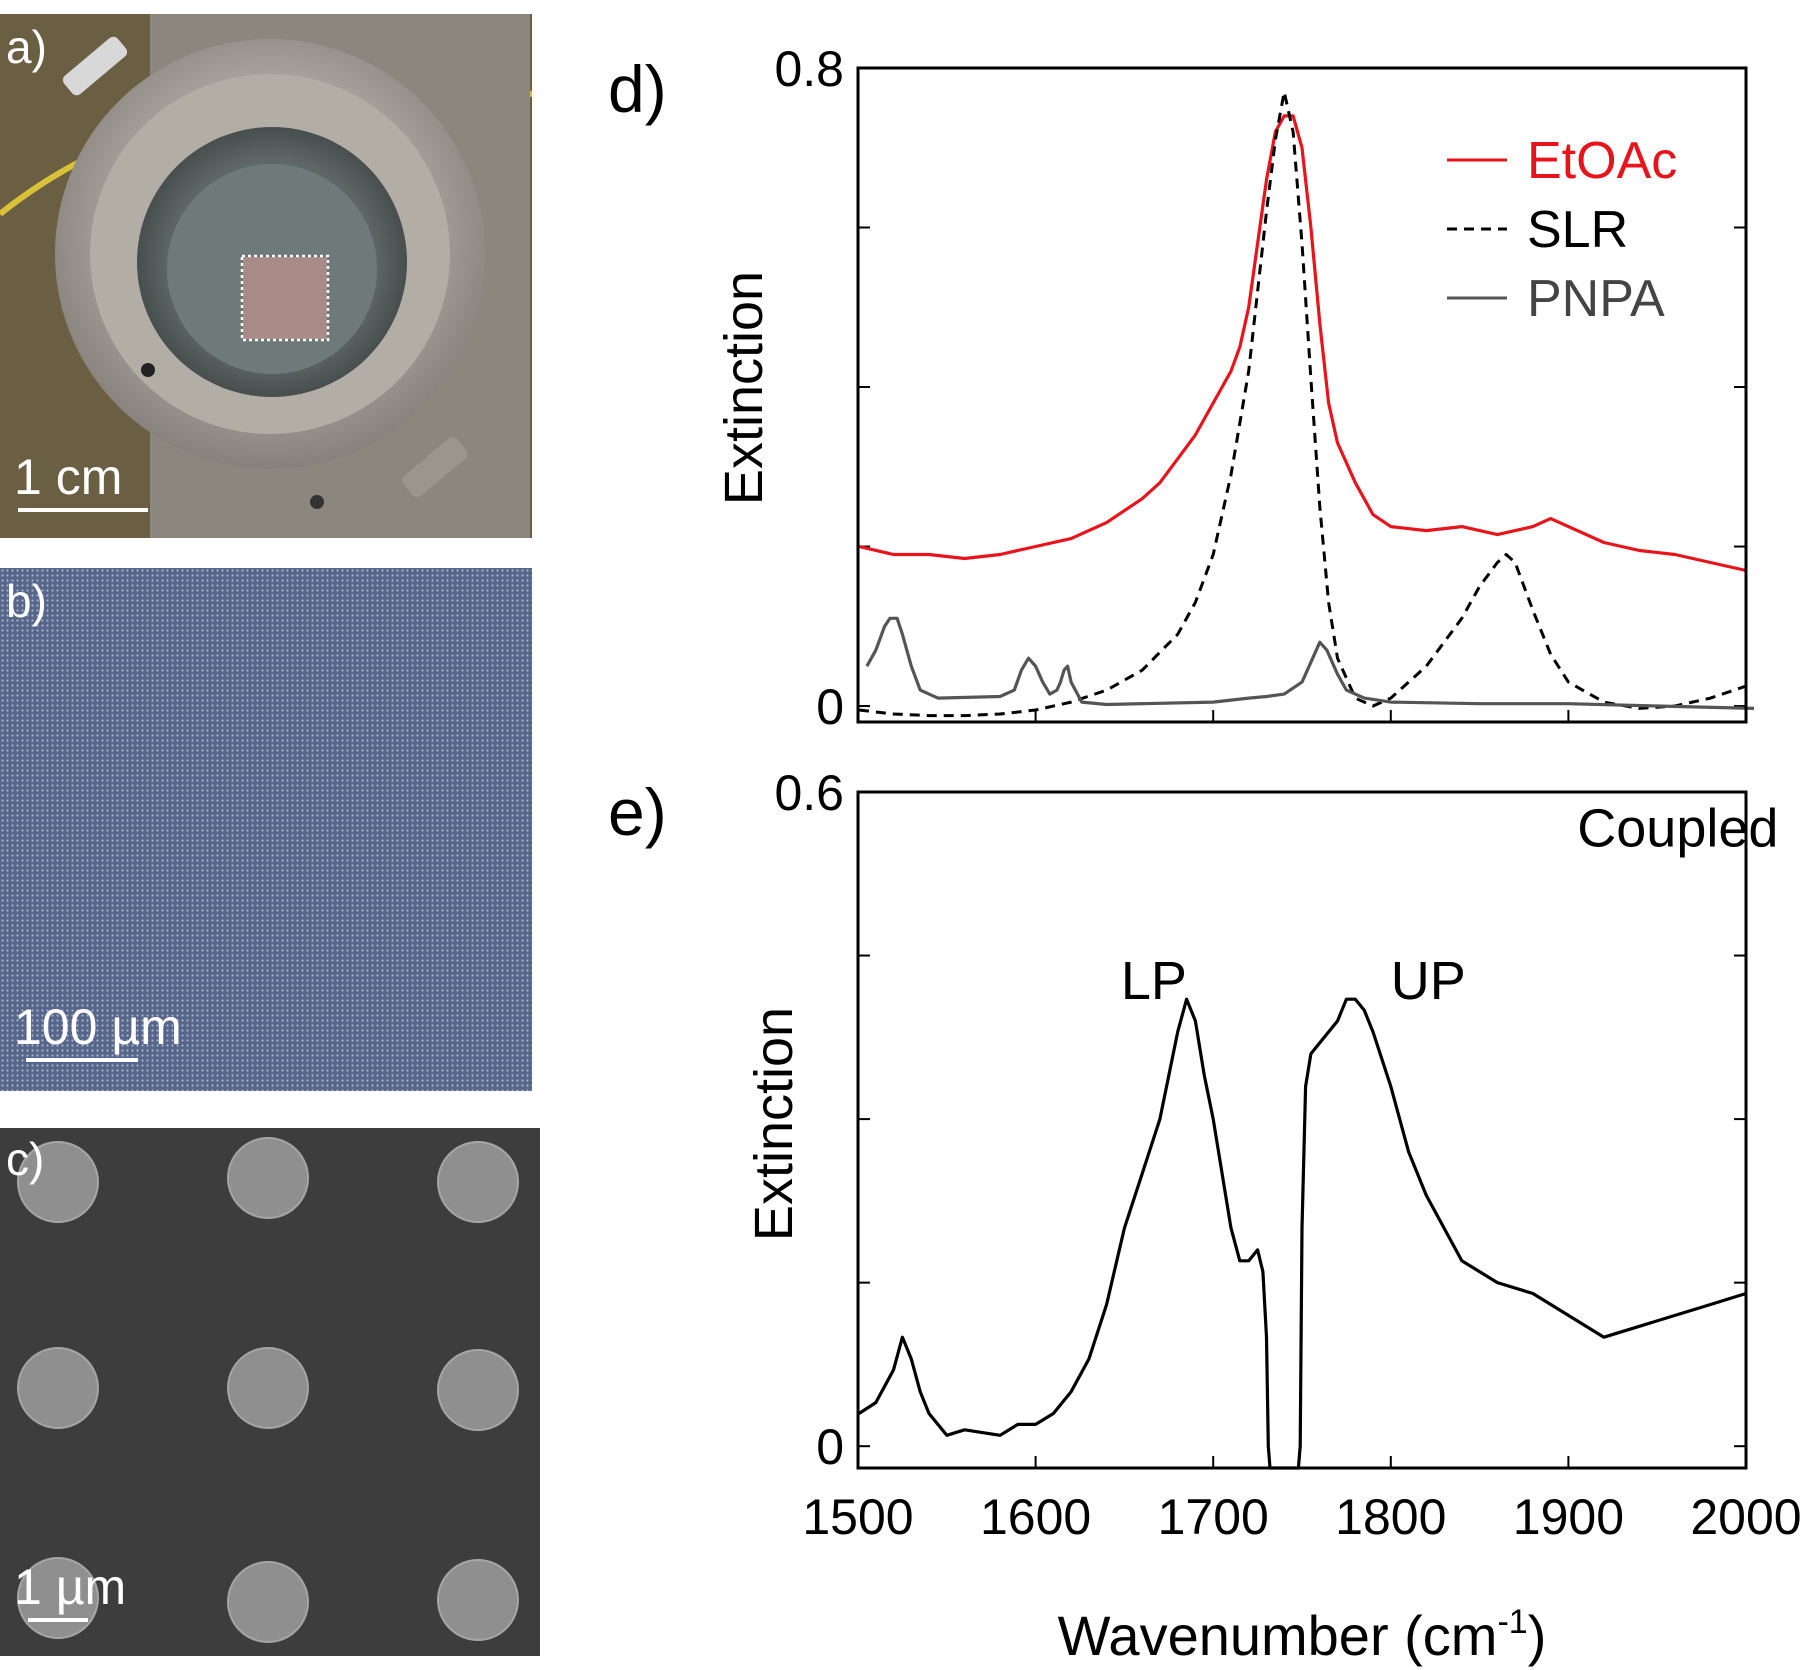 The height and width of the screenshot is (1670, 1813). I want to click on chart-d-ylabel: Extinction, so click(744, 388).